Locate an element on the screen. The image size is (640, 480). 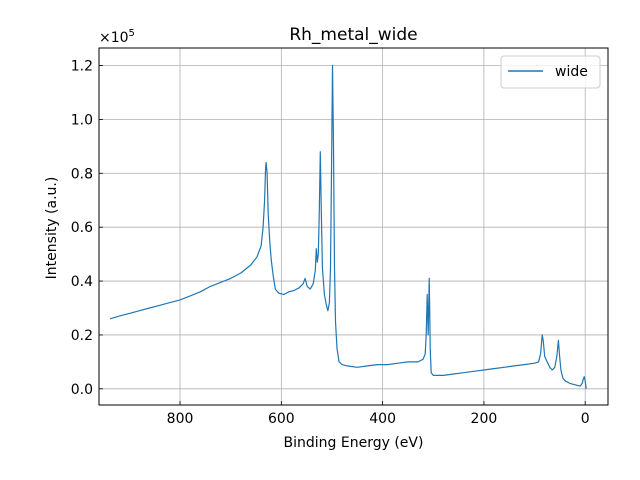
legend-label: wide is located at coordinates (571, 72).